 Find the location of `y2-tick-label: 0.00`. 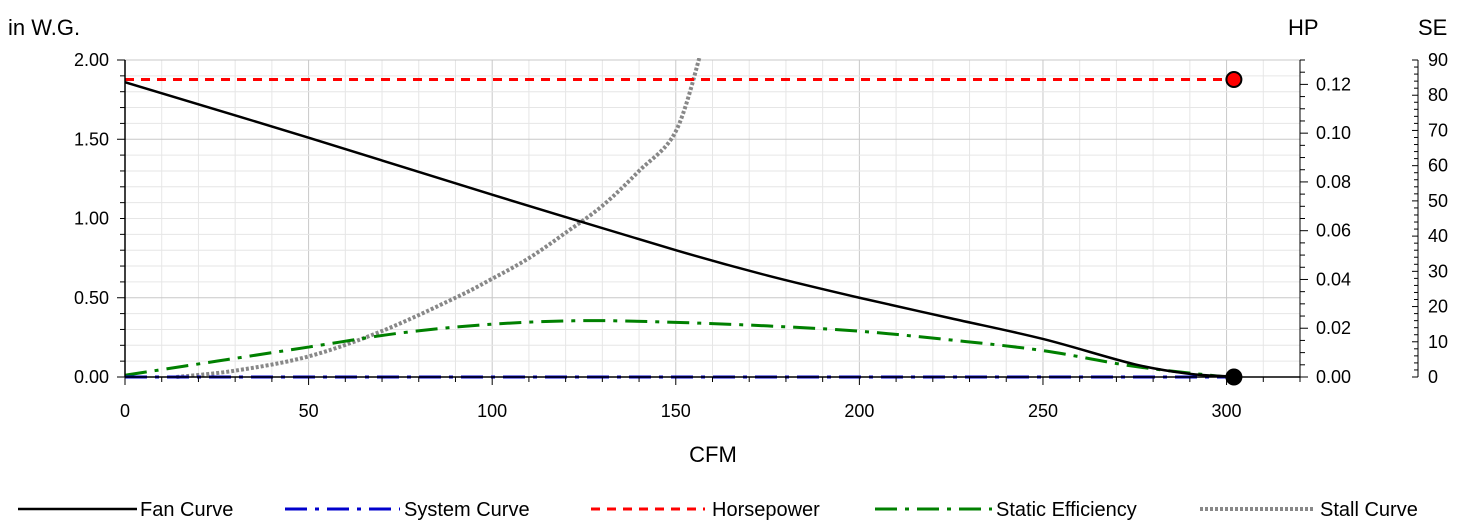

y2-tick-label: 0.00 is located at coordinates (1333, 377).